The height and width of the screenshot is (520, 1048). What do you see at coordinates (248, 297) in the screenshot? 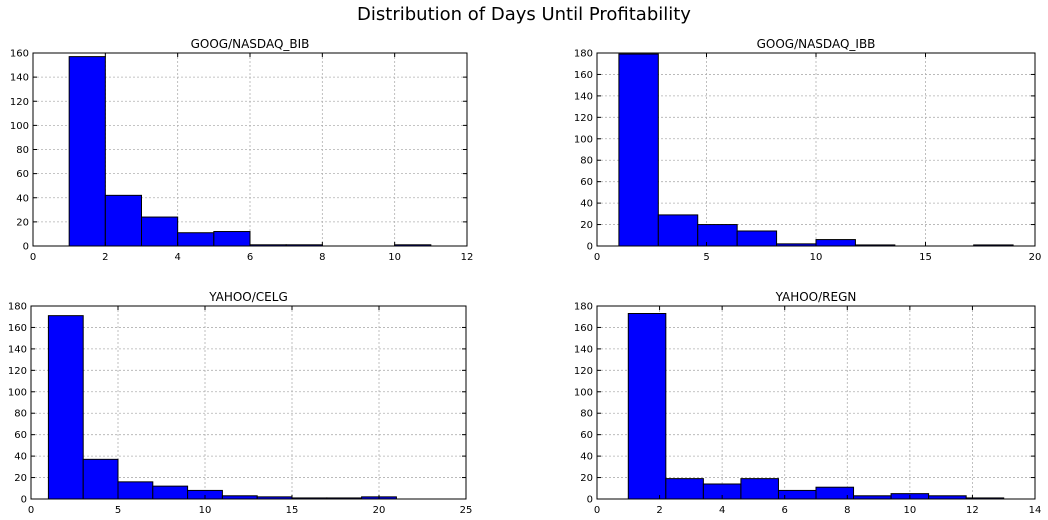
I see `subplot-title: YAHOO/CELG` at bounding box center [248, 297].